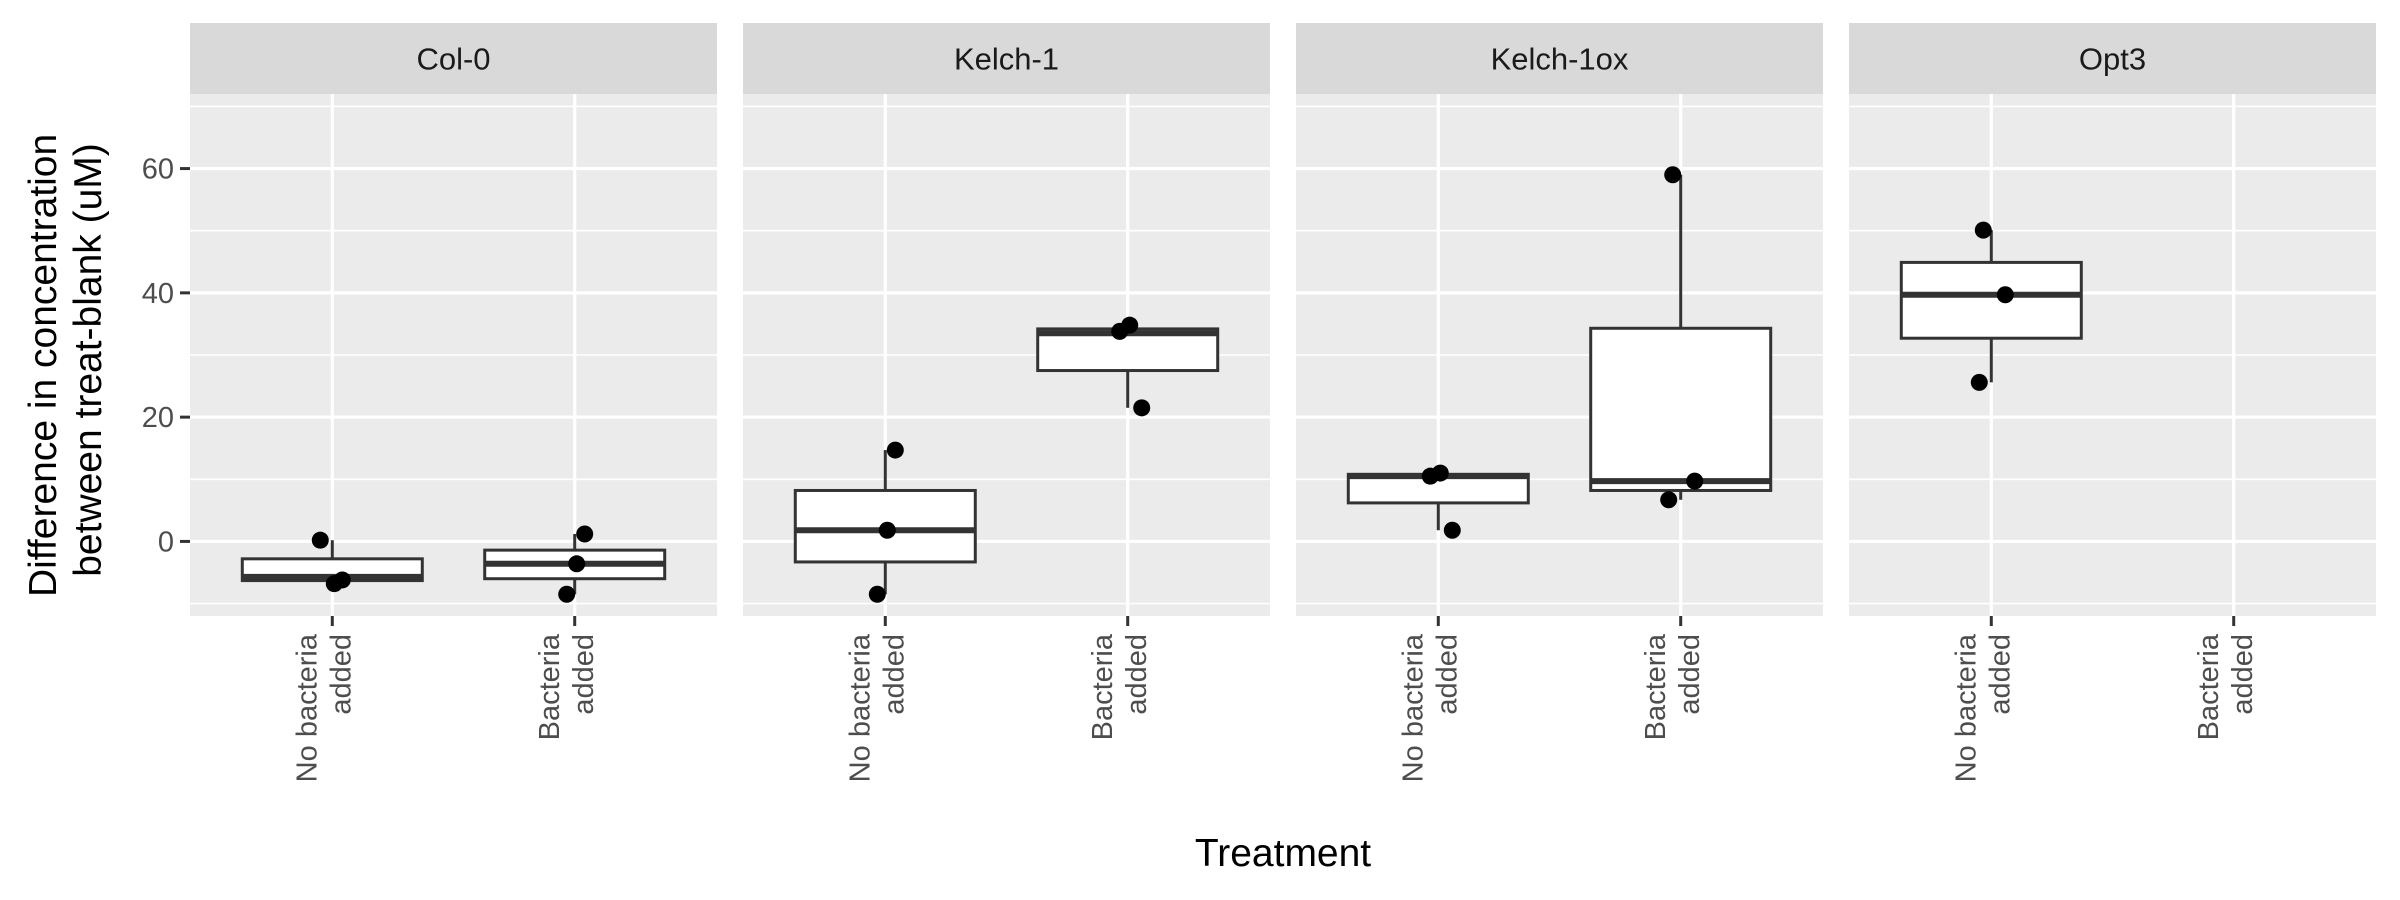  I want to click on facet-strip-label: Opt3, so click(2112, 59).